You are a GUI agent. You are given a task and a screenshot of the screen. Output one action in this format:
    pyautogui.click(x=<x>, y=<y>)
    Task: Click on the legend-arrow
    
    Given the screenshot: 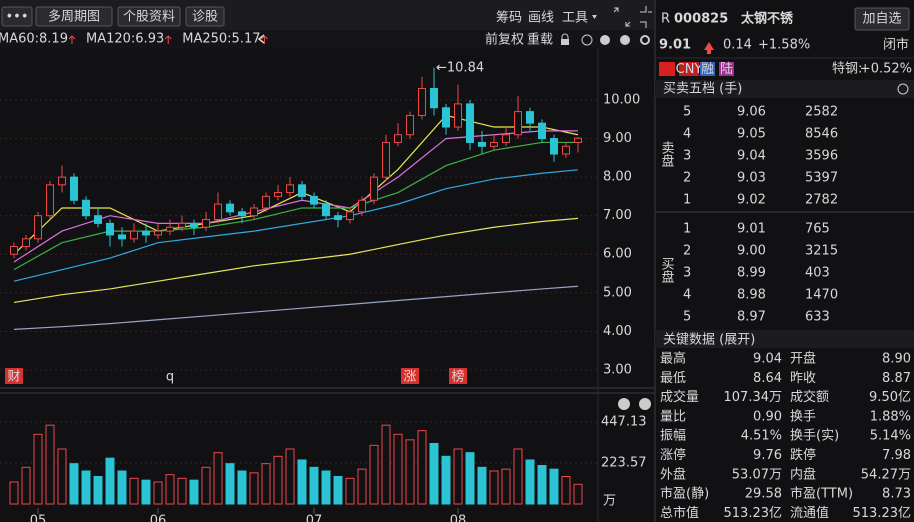 What is the action you would take?
    pyautogui.click(x=72, y=39)
    